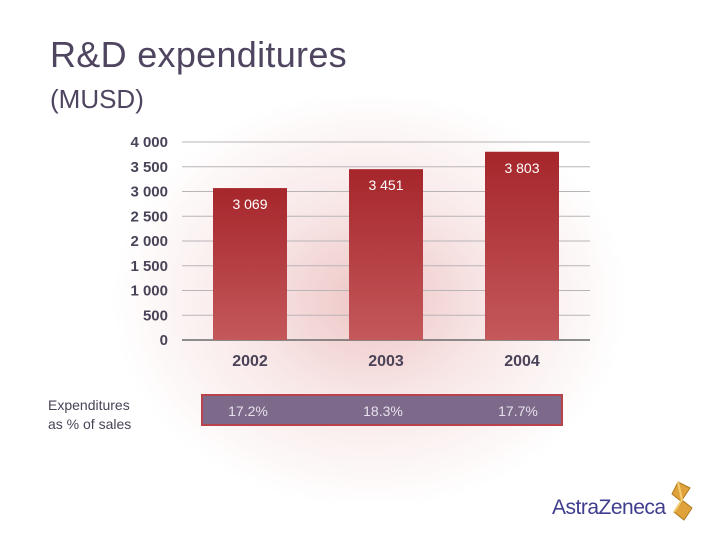 The image size is (720, 540). I want to click on y-tick-label: 1 500, so click(149, 266).